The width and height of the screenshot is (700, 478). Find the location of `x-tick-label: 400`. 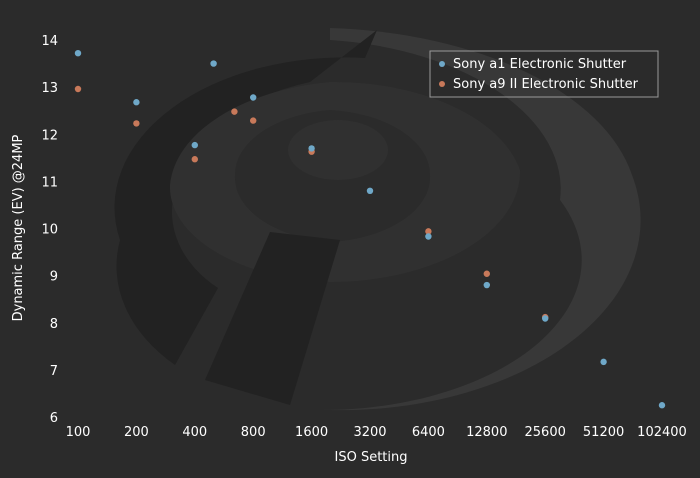

x-tick-label: 400 is located at coordinates (194, 432).